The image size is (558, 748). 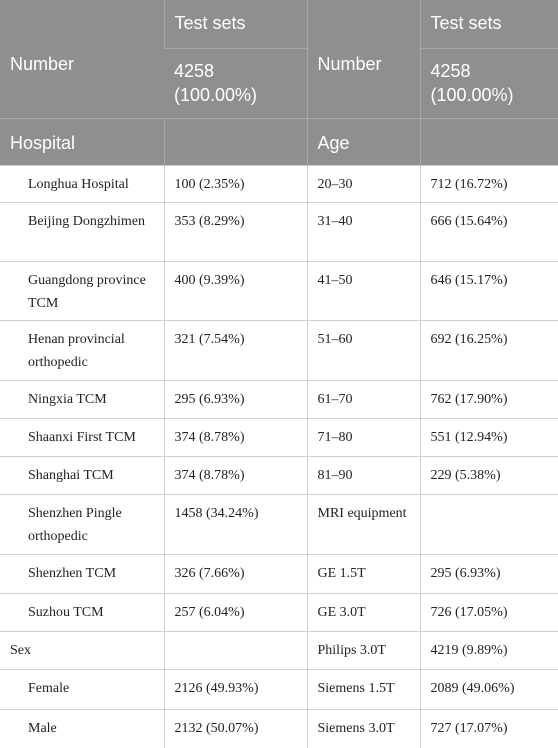 I want to click on table-cell: Ningxia TCM, so click(x=82, y=399).